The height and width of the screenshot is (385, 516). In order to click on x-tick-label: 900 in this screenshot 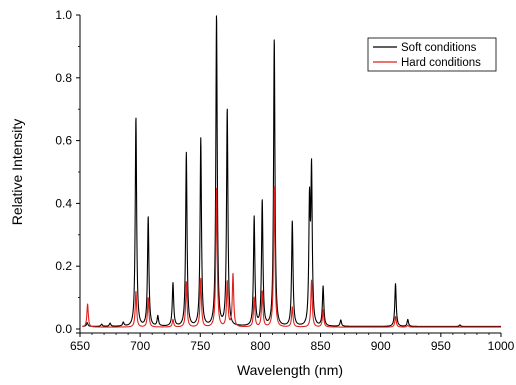, I will do `click(381, 346)`.